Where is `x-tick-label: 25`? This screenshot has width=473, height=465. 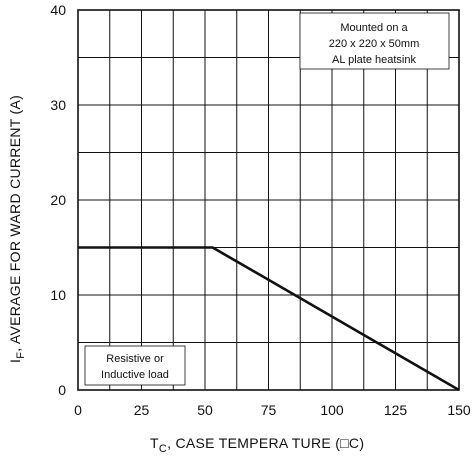
x-tick-label: 25 is located at coordinates (142, 410).